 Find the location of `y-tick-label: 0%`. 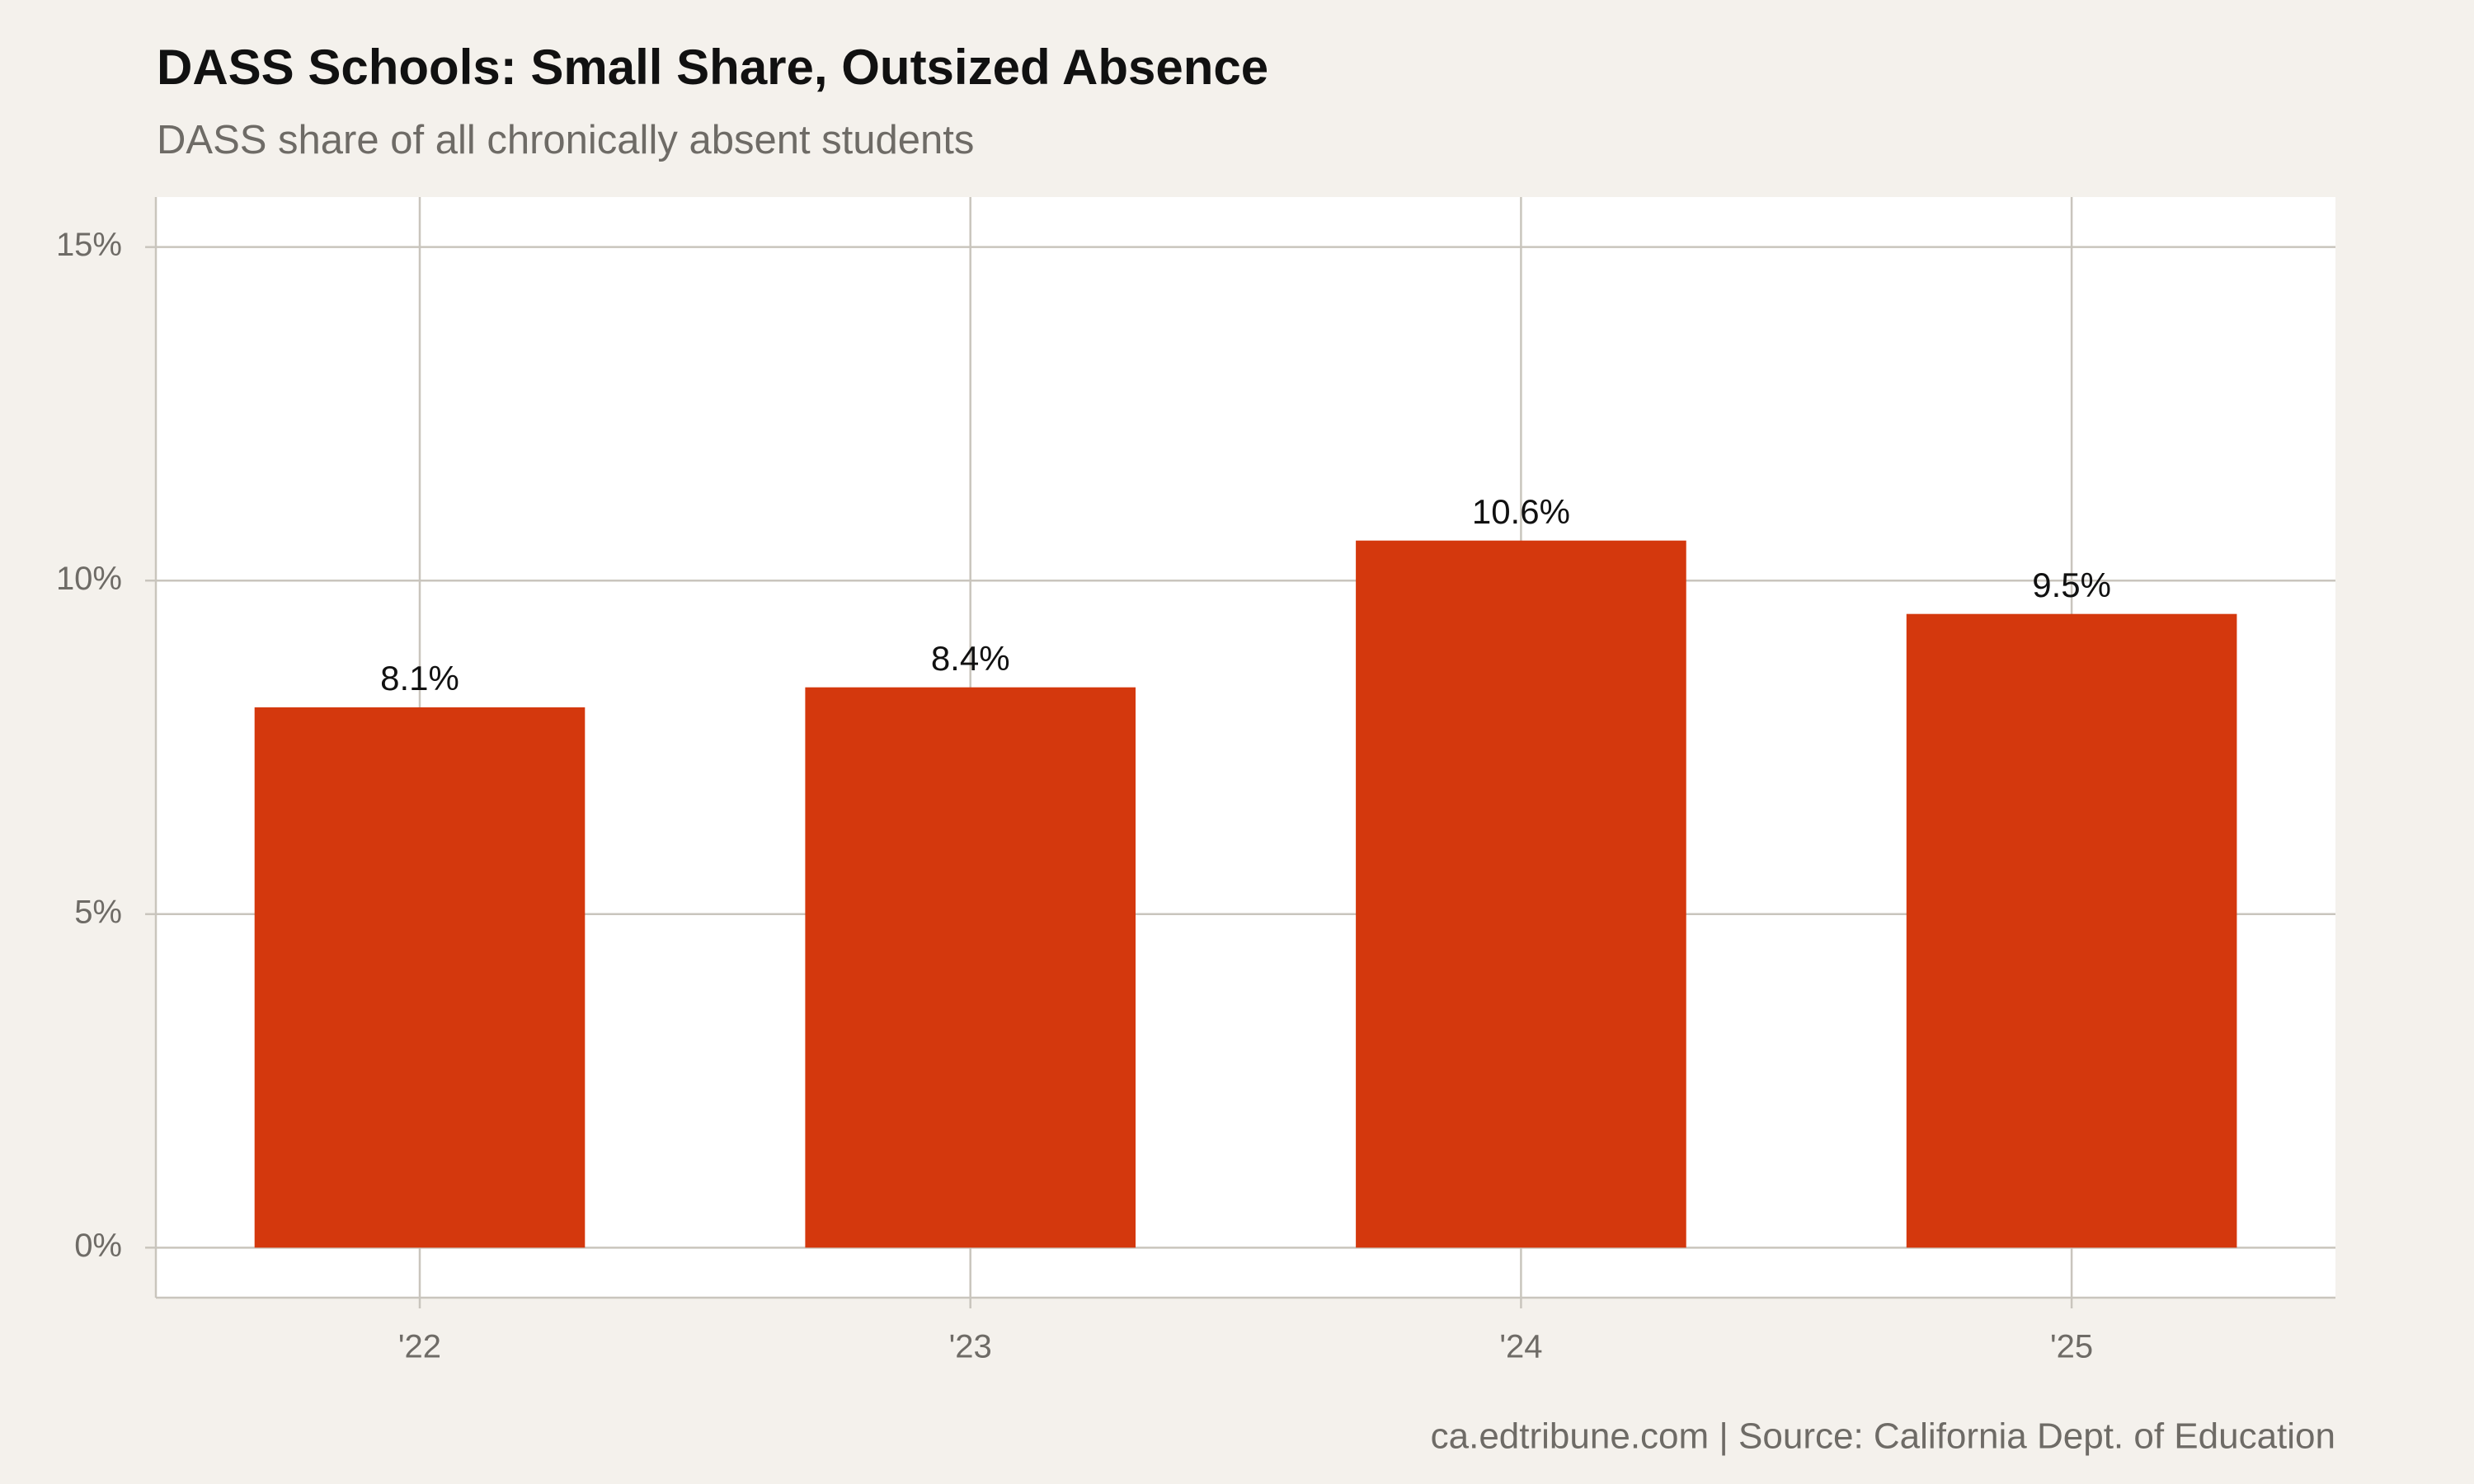

y-tick-label: 0% is located at coordinates (98, 1246).